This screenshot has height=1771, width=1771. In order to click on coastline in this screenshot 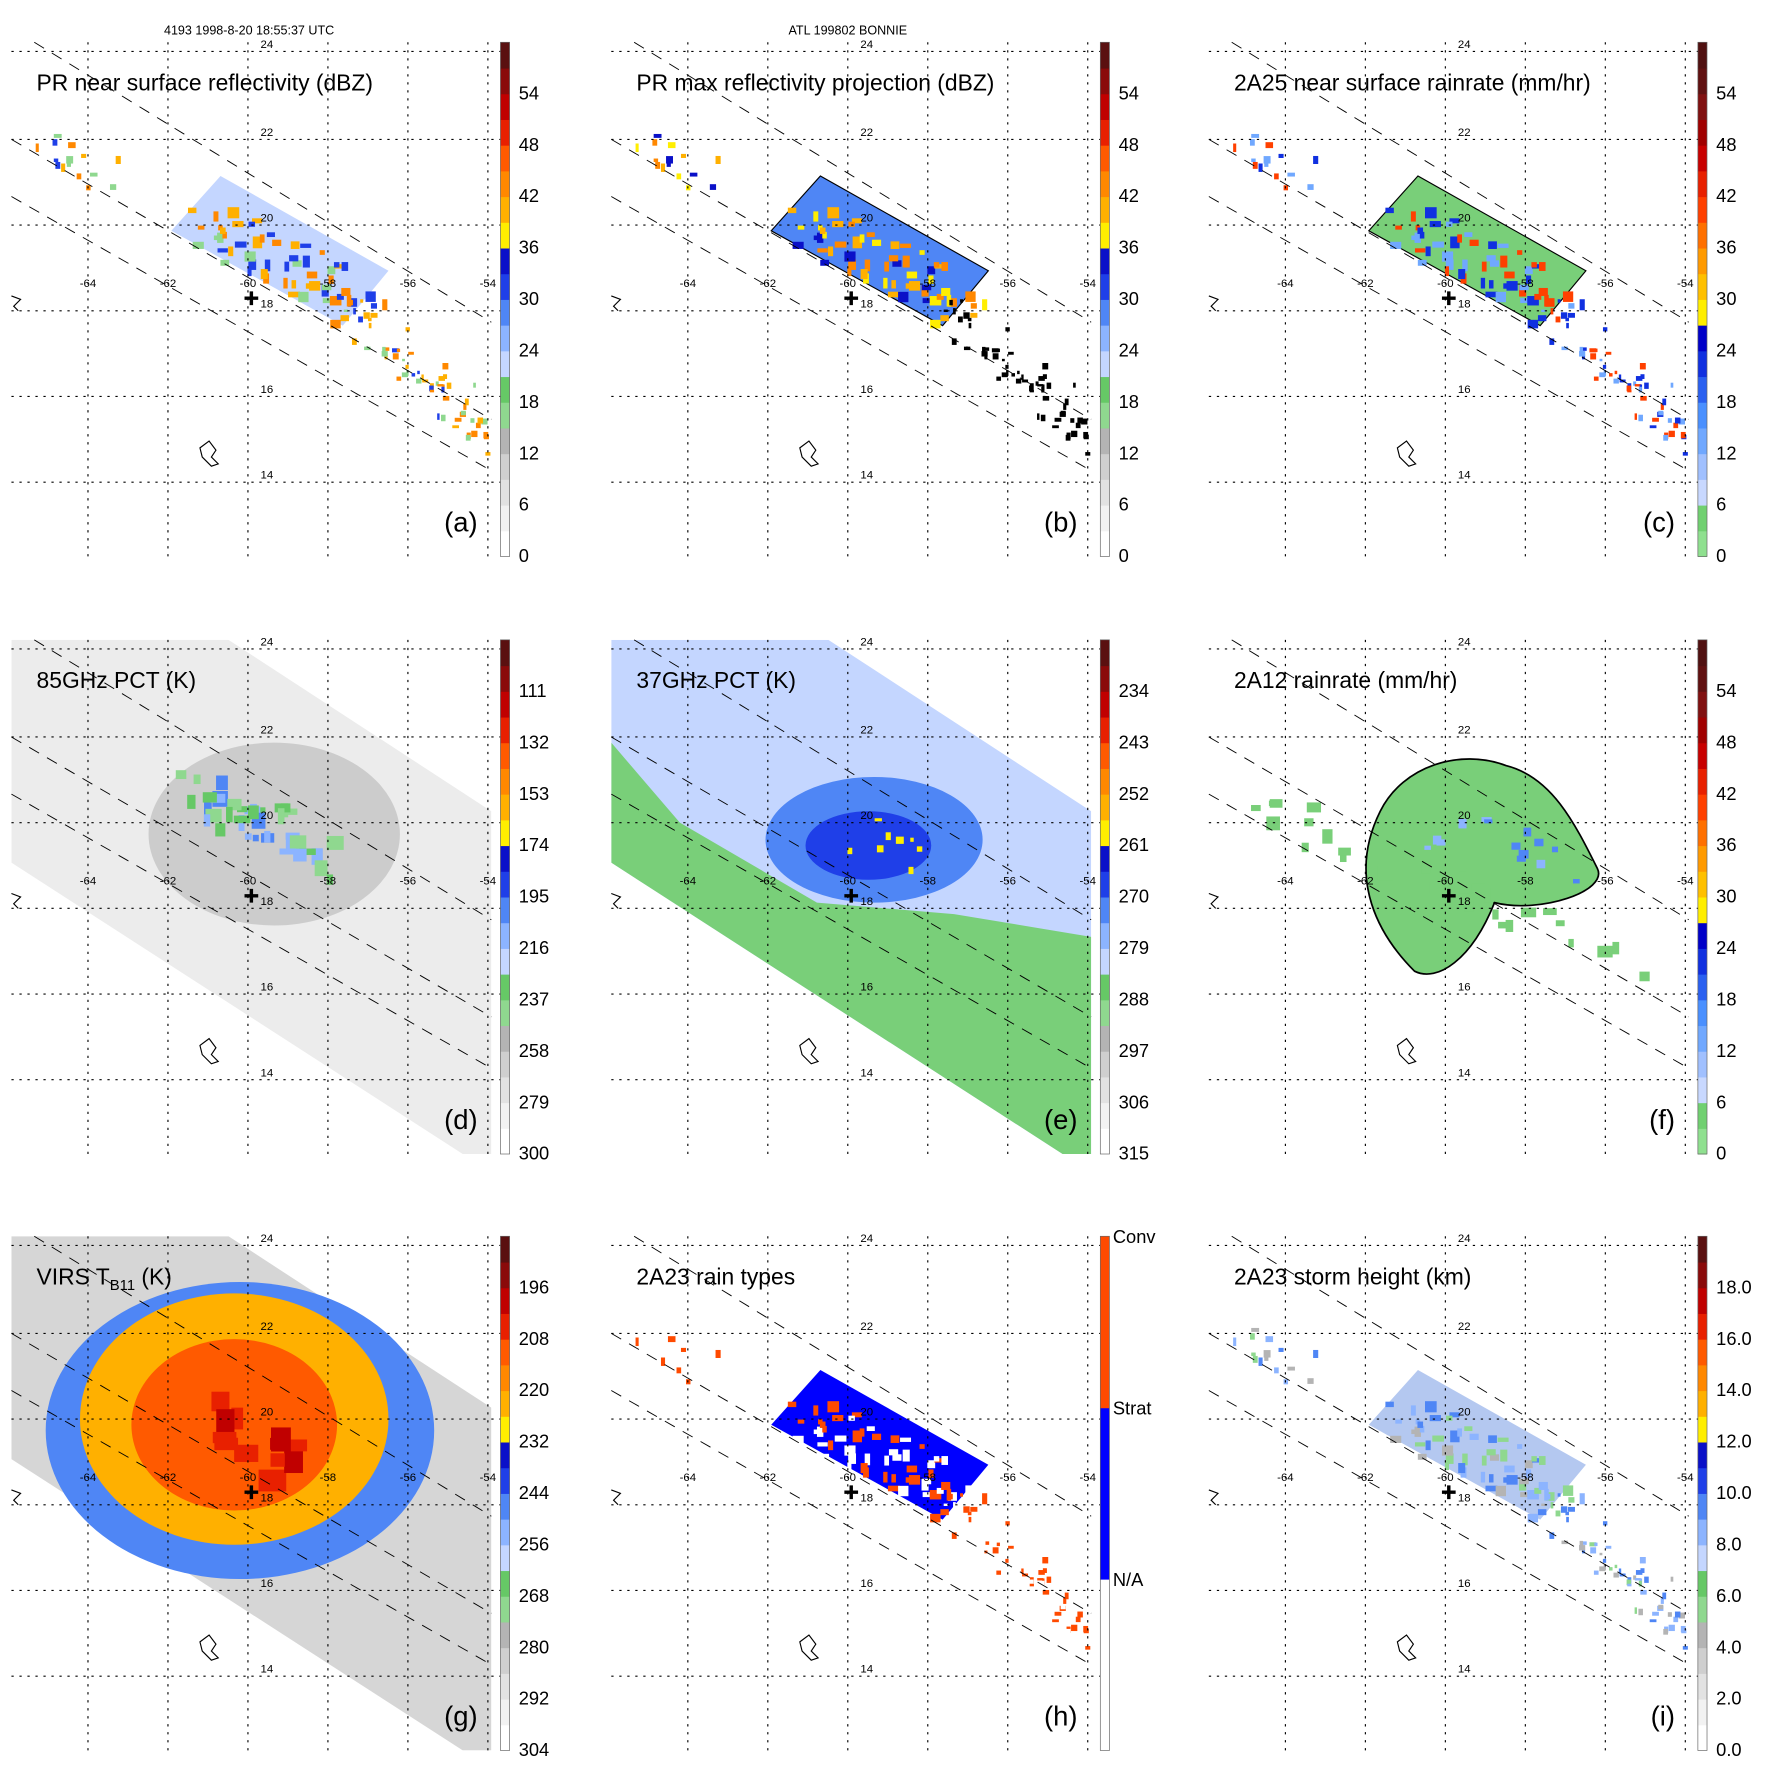, I will do `click(1214, 1497)`.